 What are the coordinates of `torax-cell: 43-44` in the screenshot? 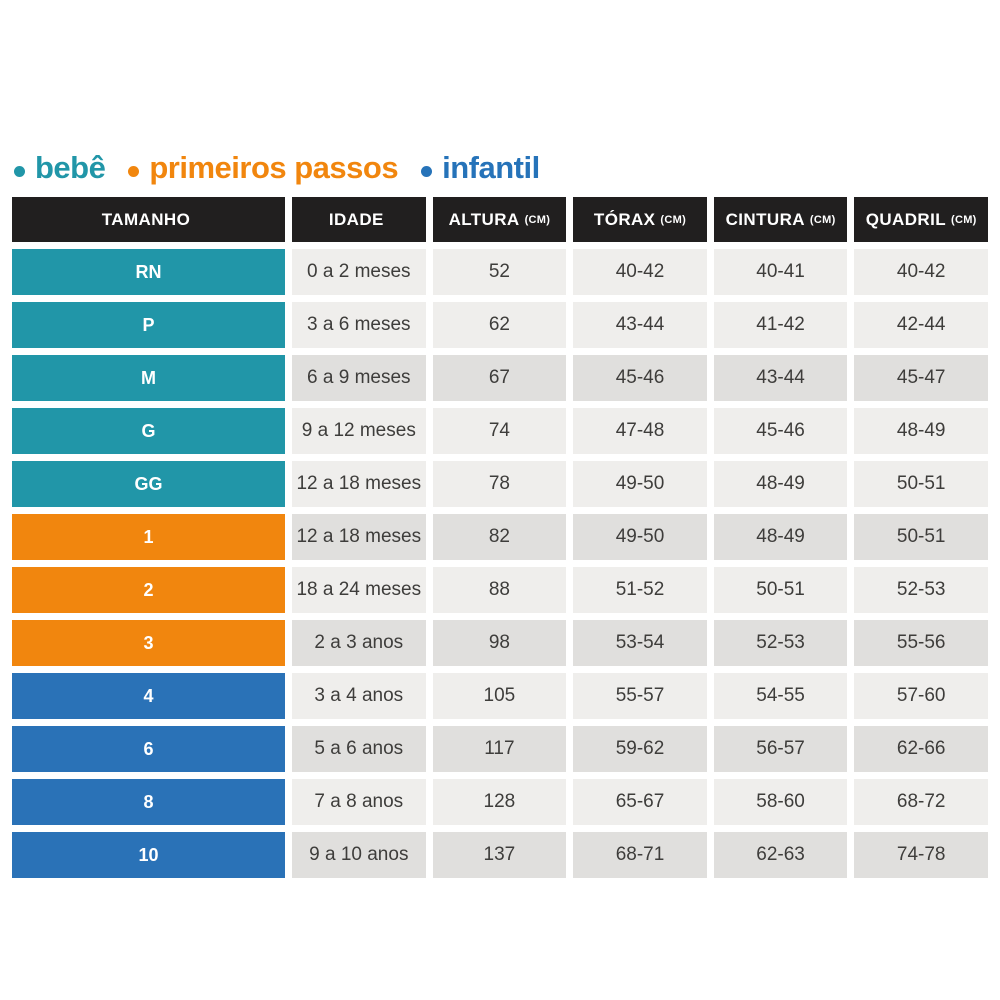 It's located at (640, 325).